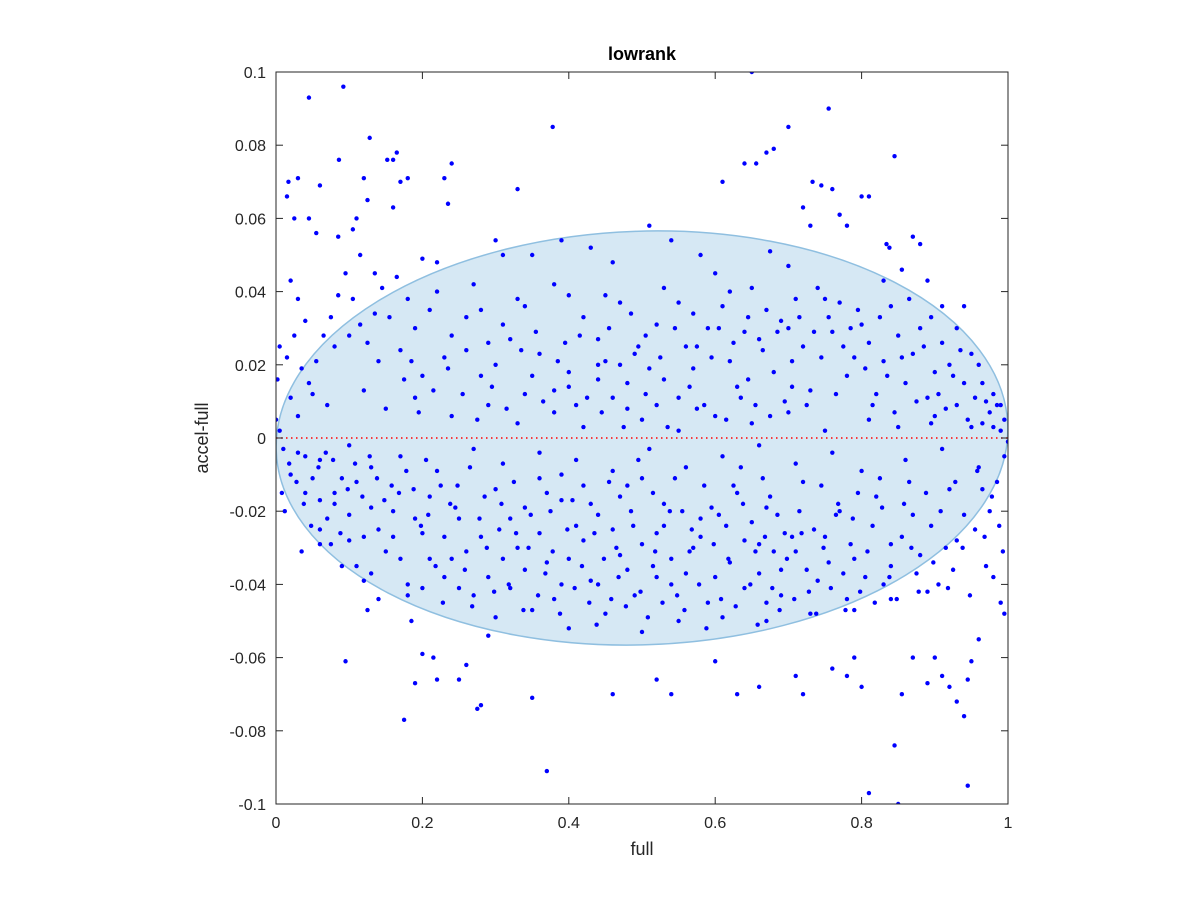 The height and width of the screenshot is (900, 1200). I want to click on x-tick-label: 0.4, so click(569, 823).